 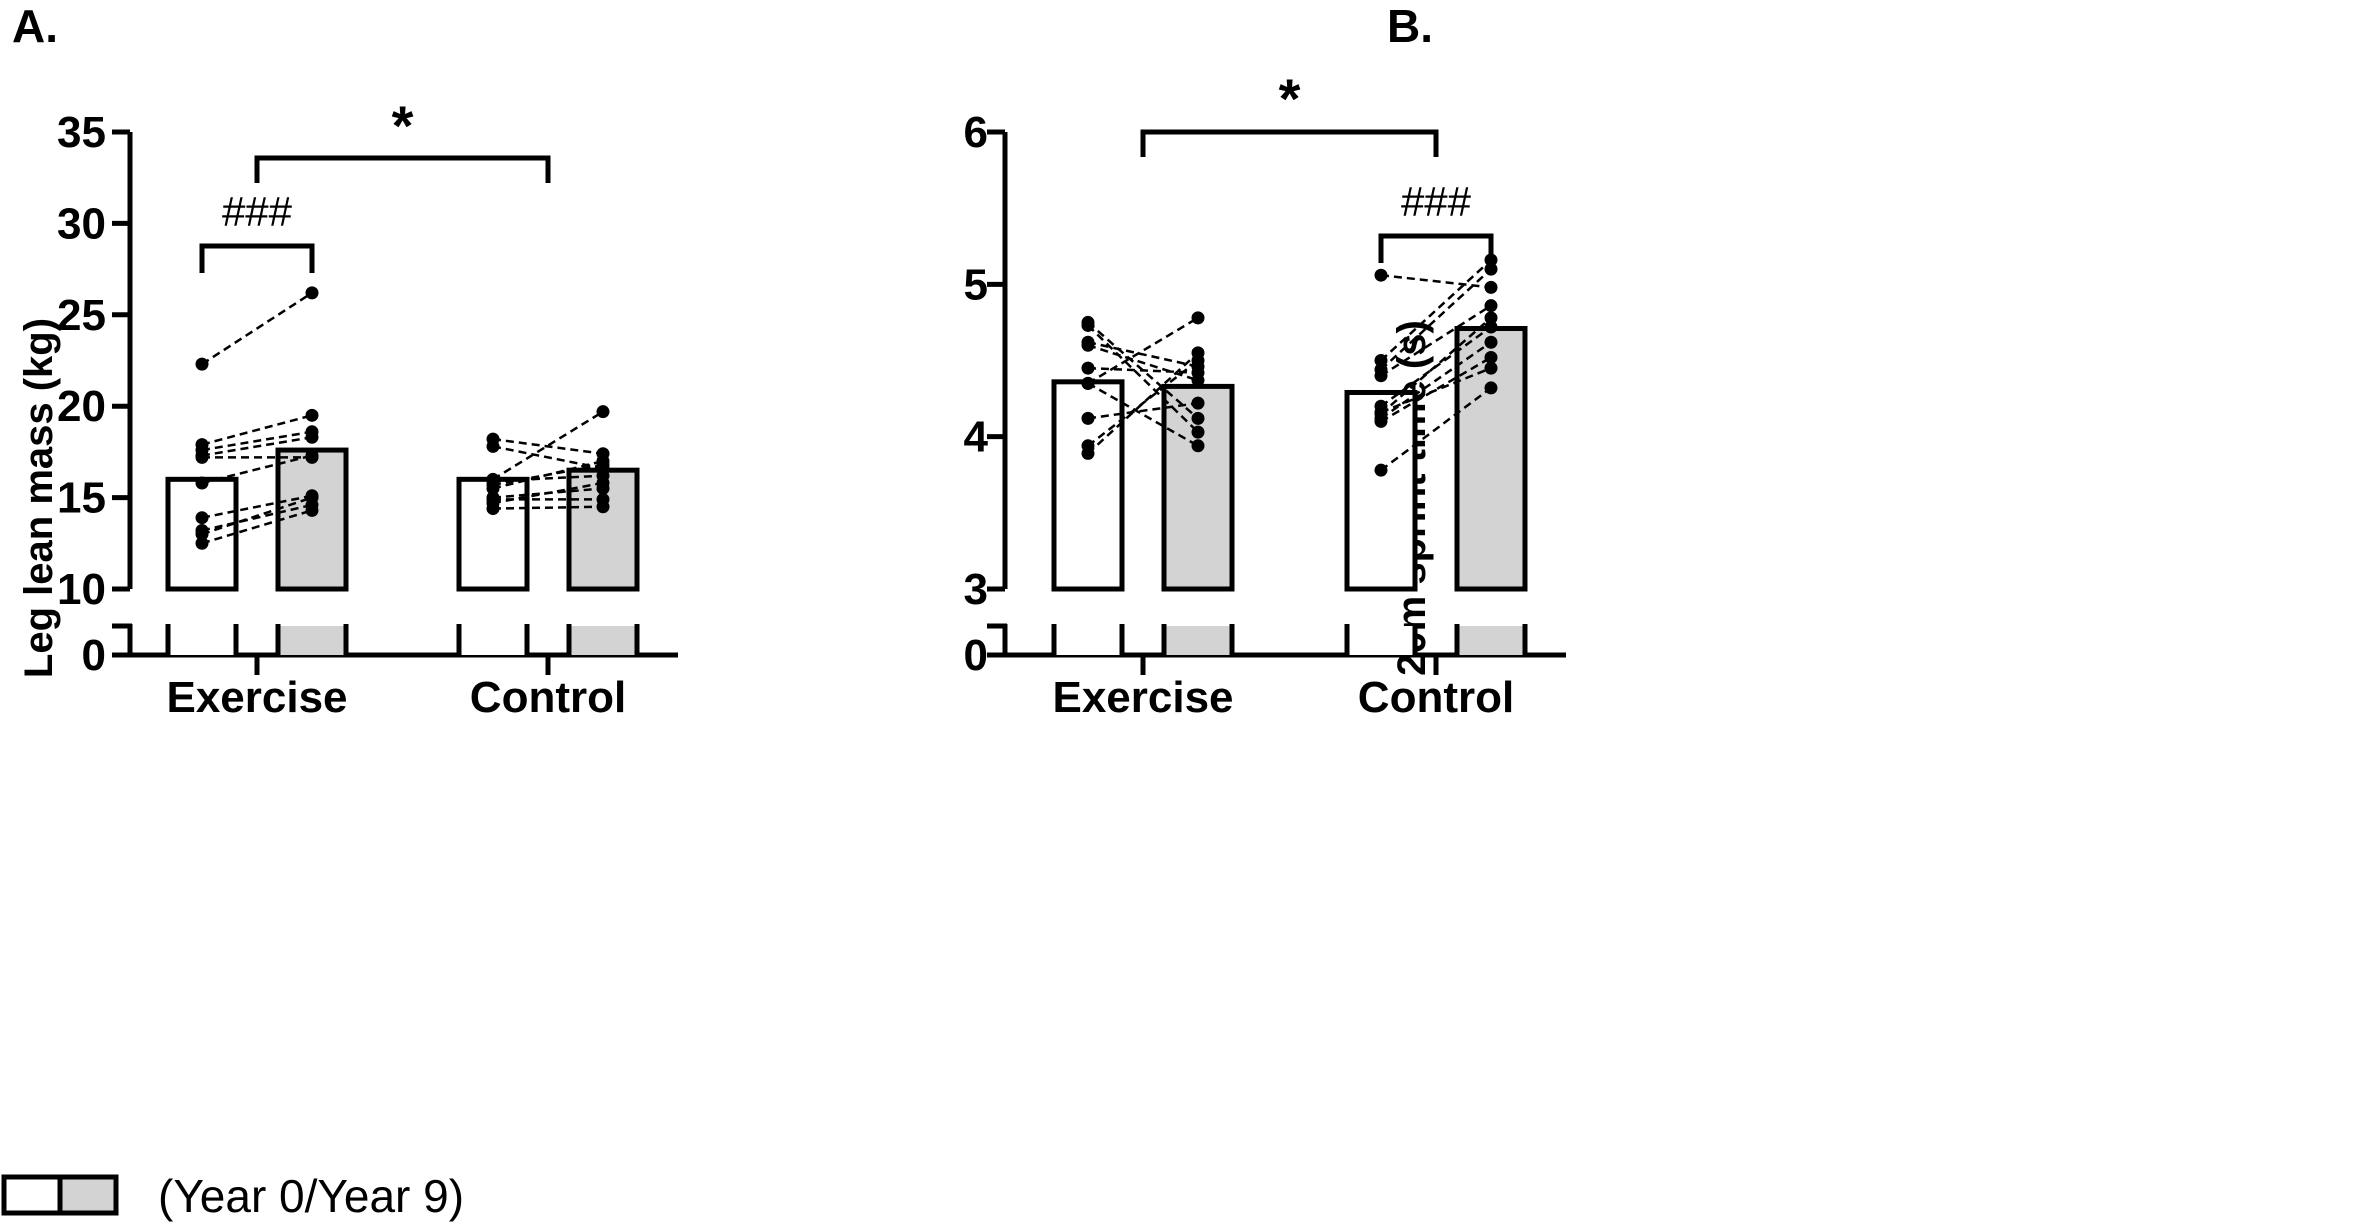 What do you see at coordinates (976, 655) in the screenshot?
I see `panel-b-y-tick-label-zero: 0` at bounding box center [976, 655].